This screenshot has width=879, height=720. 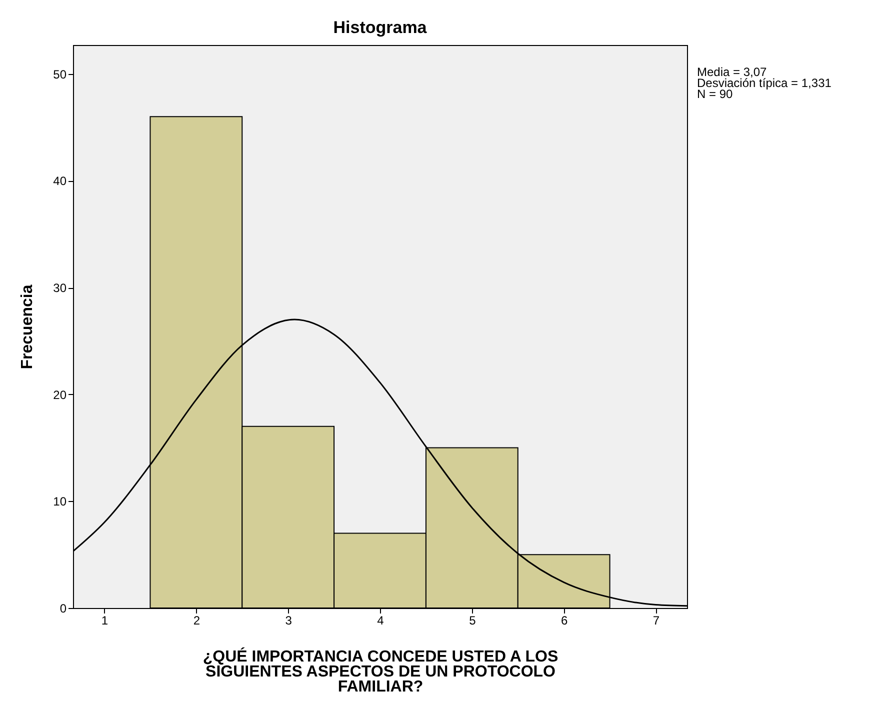 I want to click on y-tick-label: 30, so click(x=60, y=288).